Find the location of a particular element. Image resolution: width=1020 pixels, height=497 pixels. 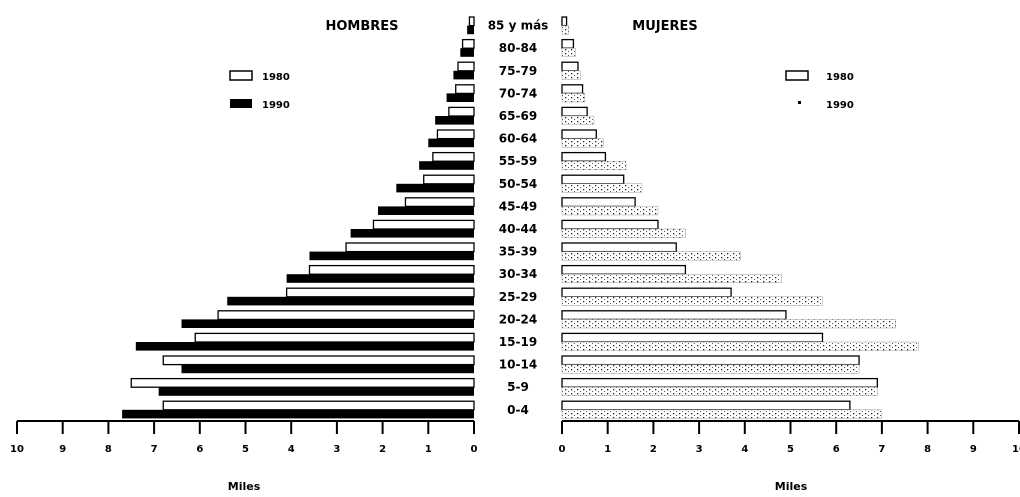

age-label-30-34: 30-34 is located at coordinates (518, 274).